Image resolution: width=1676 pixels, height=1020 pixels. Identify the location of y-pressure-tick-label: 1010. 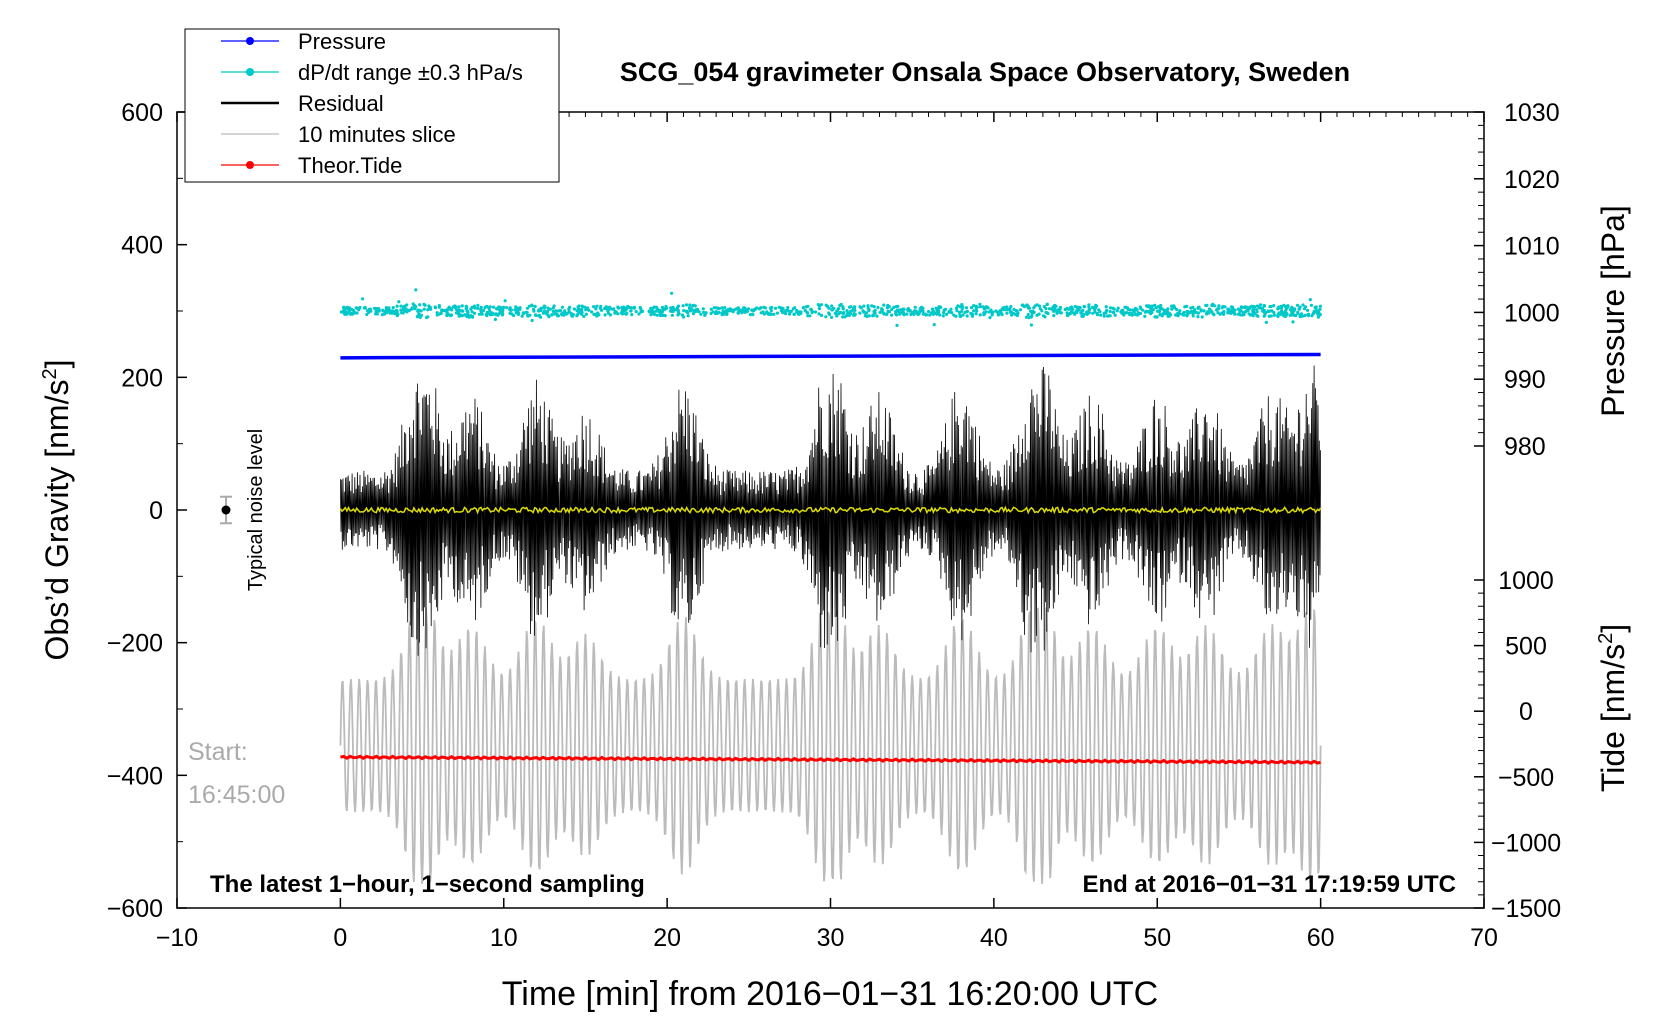
(1532, 247).